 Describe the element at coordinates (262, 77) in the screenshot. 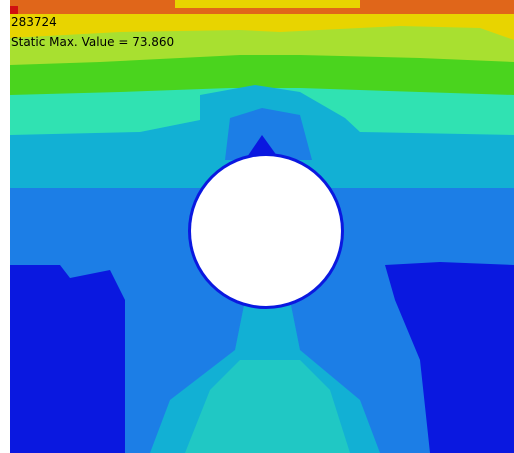

I see `band-green` at that location.